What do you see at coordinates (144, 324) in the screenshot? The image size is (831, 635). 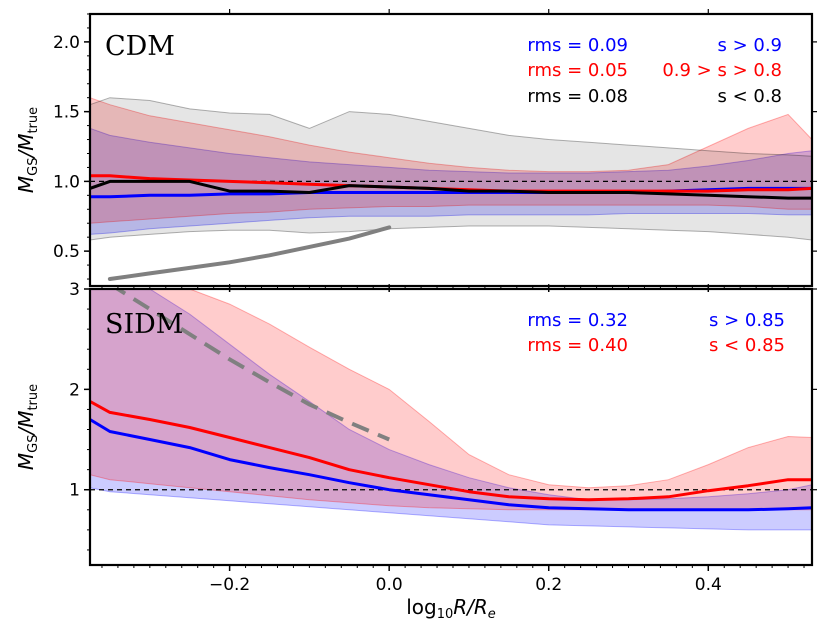 I see `sidm-title: SIDM` at bounding box center [144, 324].